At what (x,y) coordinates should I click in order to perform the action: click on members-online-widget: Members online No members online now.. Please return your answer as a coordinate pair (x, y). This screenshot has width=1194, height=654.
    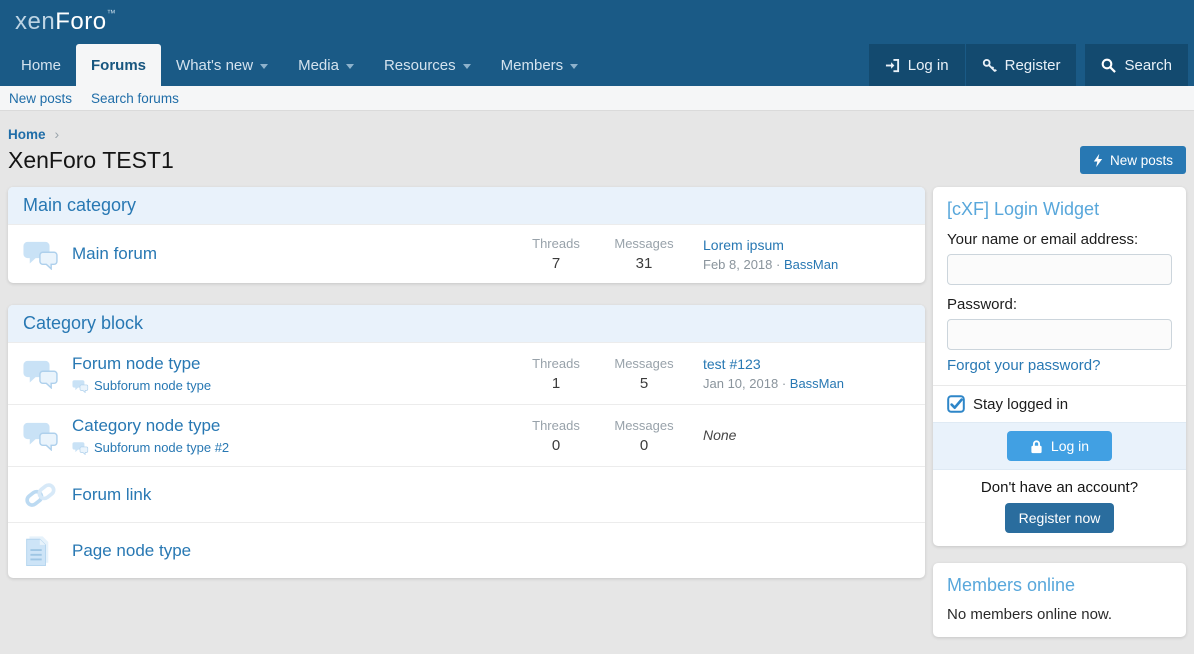
    Looking at the image, I should click on (1059, 600).